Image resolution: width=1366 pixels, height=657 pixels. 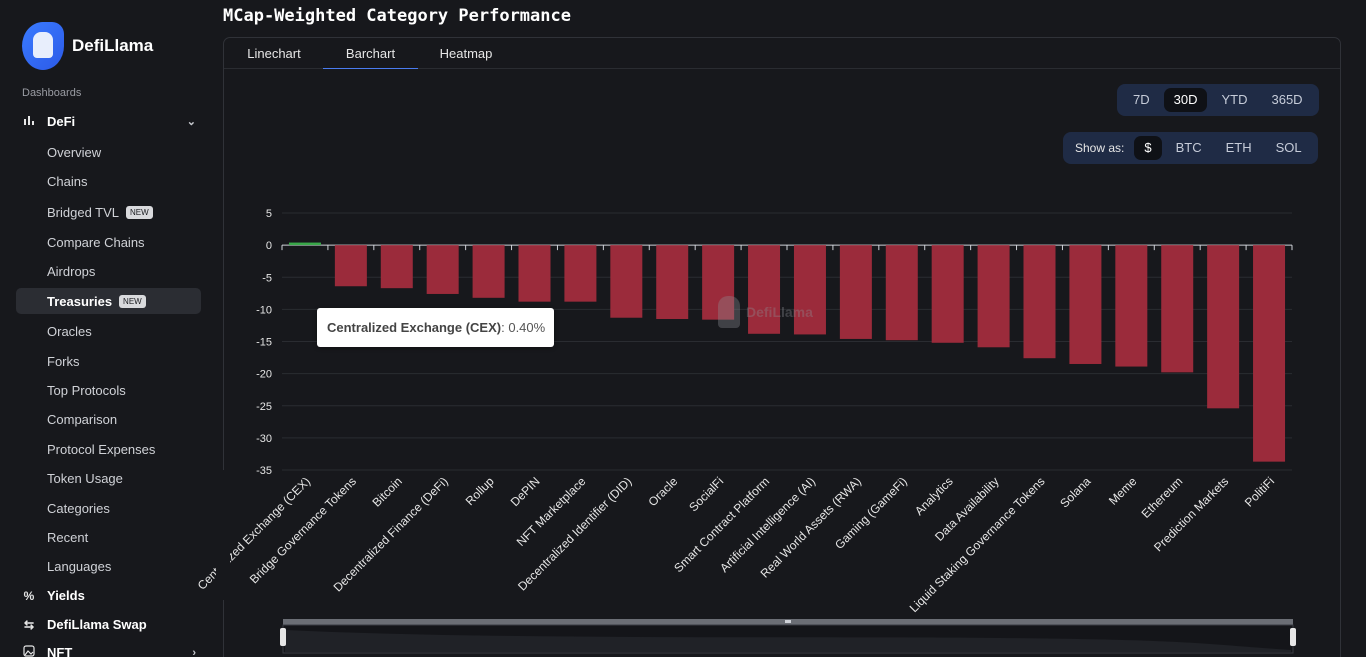 I want to click on chevron-right-icon: ›, so click(x=194, y=651).